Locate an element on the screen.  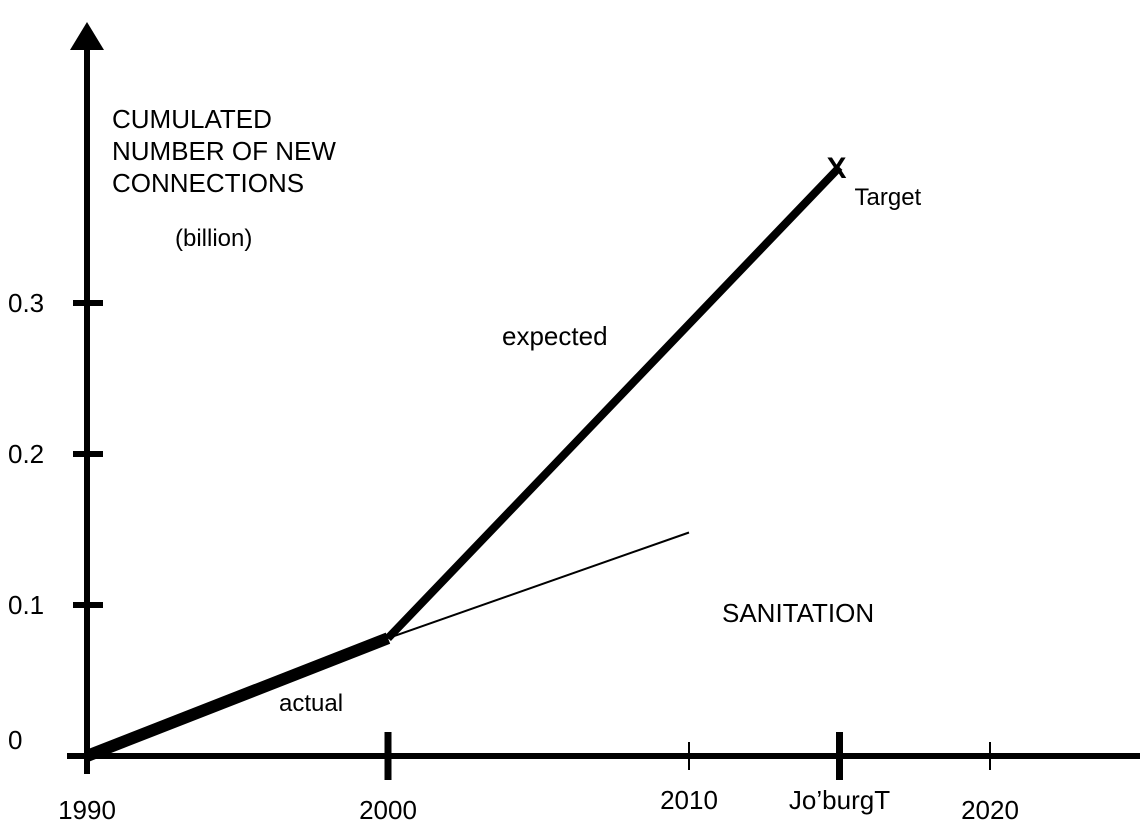
target-marker: X is located at coordinates (836, 168).